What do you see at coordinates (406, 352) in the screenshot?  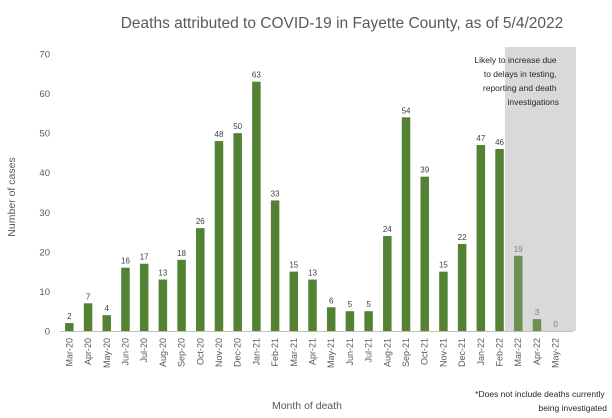 I see `x-tick-label: Sep-21` at bounding box center [406, 352].